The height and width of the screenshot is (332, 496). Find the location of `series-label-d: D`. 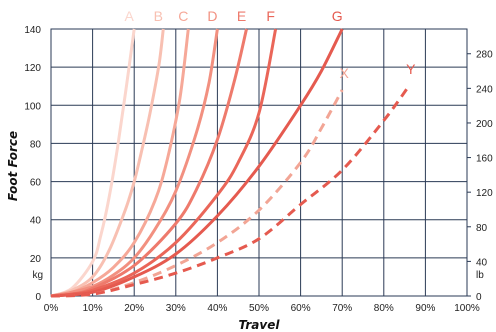

series-label-d: D is located at coordinates (212, 16).